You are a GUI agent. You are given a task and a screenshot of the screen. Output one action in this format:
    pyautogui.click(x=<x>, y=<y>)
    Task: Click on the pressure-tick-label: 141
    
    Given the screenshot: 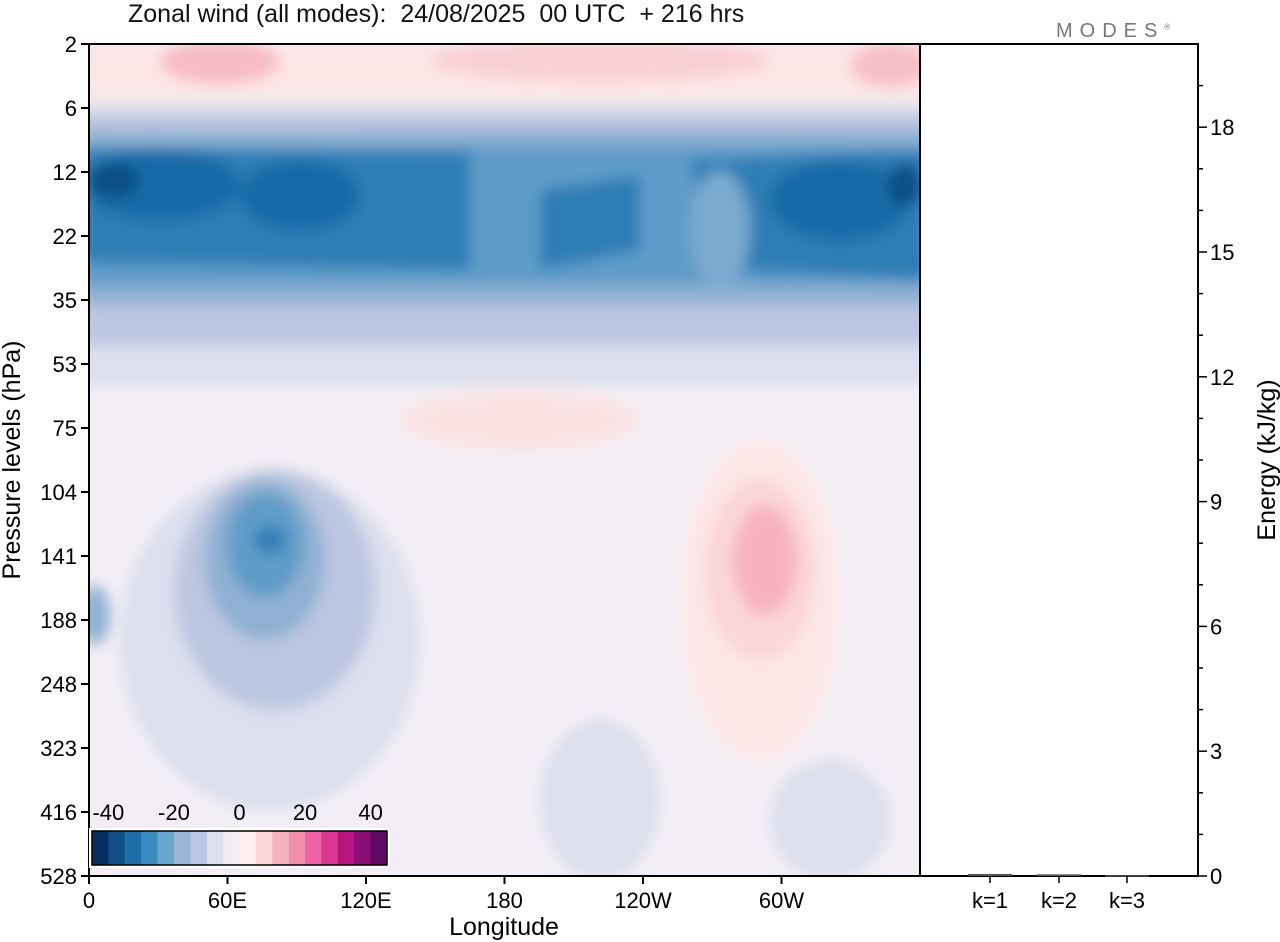 What is the action you would take?
    pyautogui.click(x=58, y=556)
    